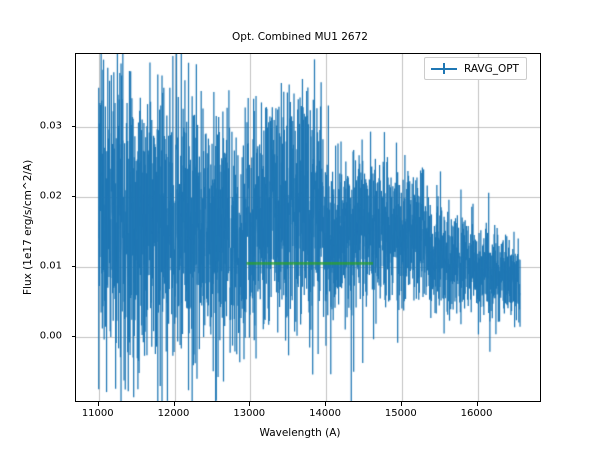 The width and height of the screenshot is (600, 450). Describe the element at coordinates (97, 413) in the screenshot. I see `x-tick-label: 11000` at that location.